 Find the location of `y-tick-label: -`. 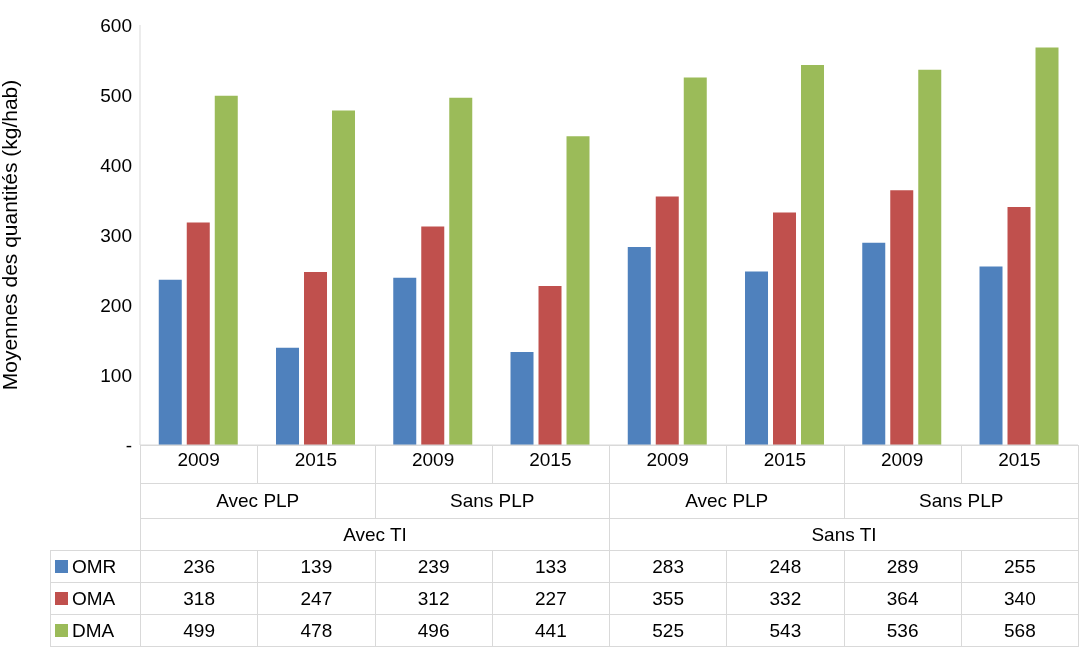

y-tick-label: - is located at coordinates (128, 445).